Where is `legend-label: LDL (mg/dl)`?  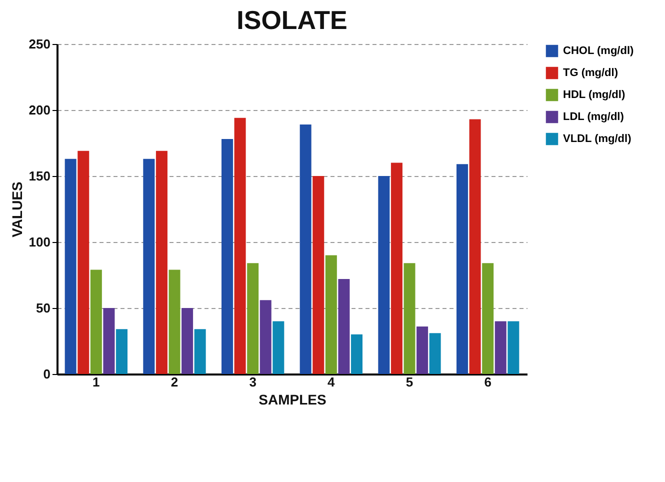
legend-label: LDL (mg/dl) is located at coordinates (593, 117).